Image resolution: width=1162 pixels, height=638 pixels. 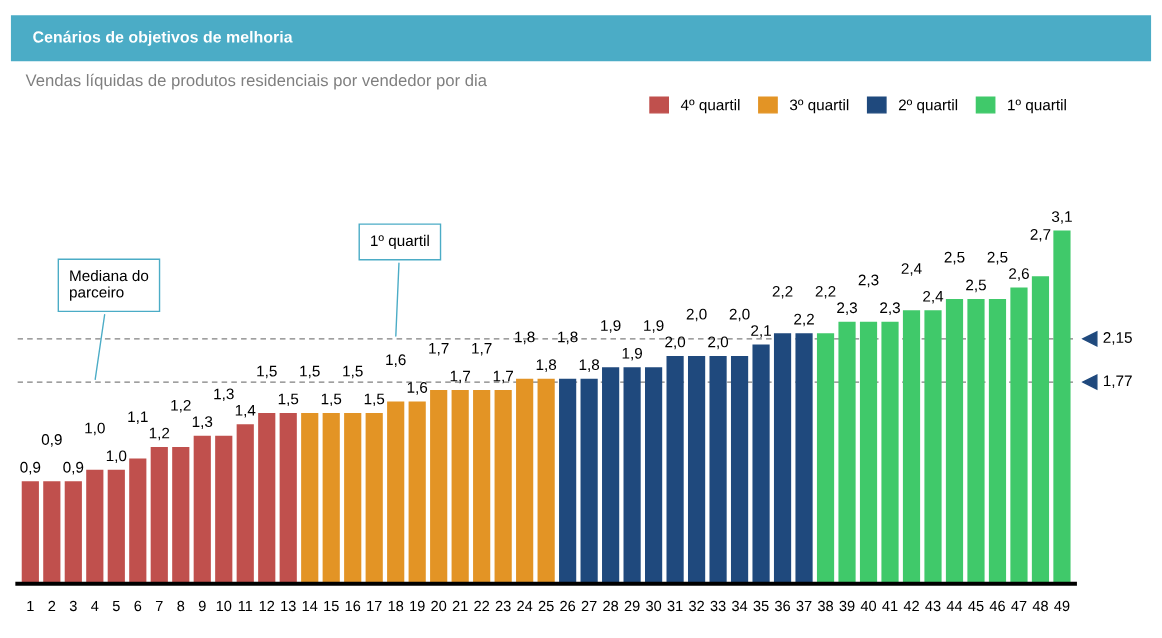 I want to click on ref-line-label: 1,77, so click(x=1117, y=382).